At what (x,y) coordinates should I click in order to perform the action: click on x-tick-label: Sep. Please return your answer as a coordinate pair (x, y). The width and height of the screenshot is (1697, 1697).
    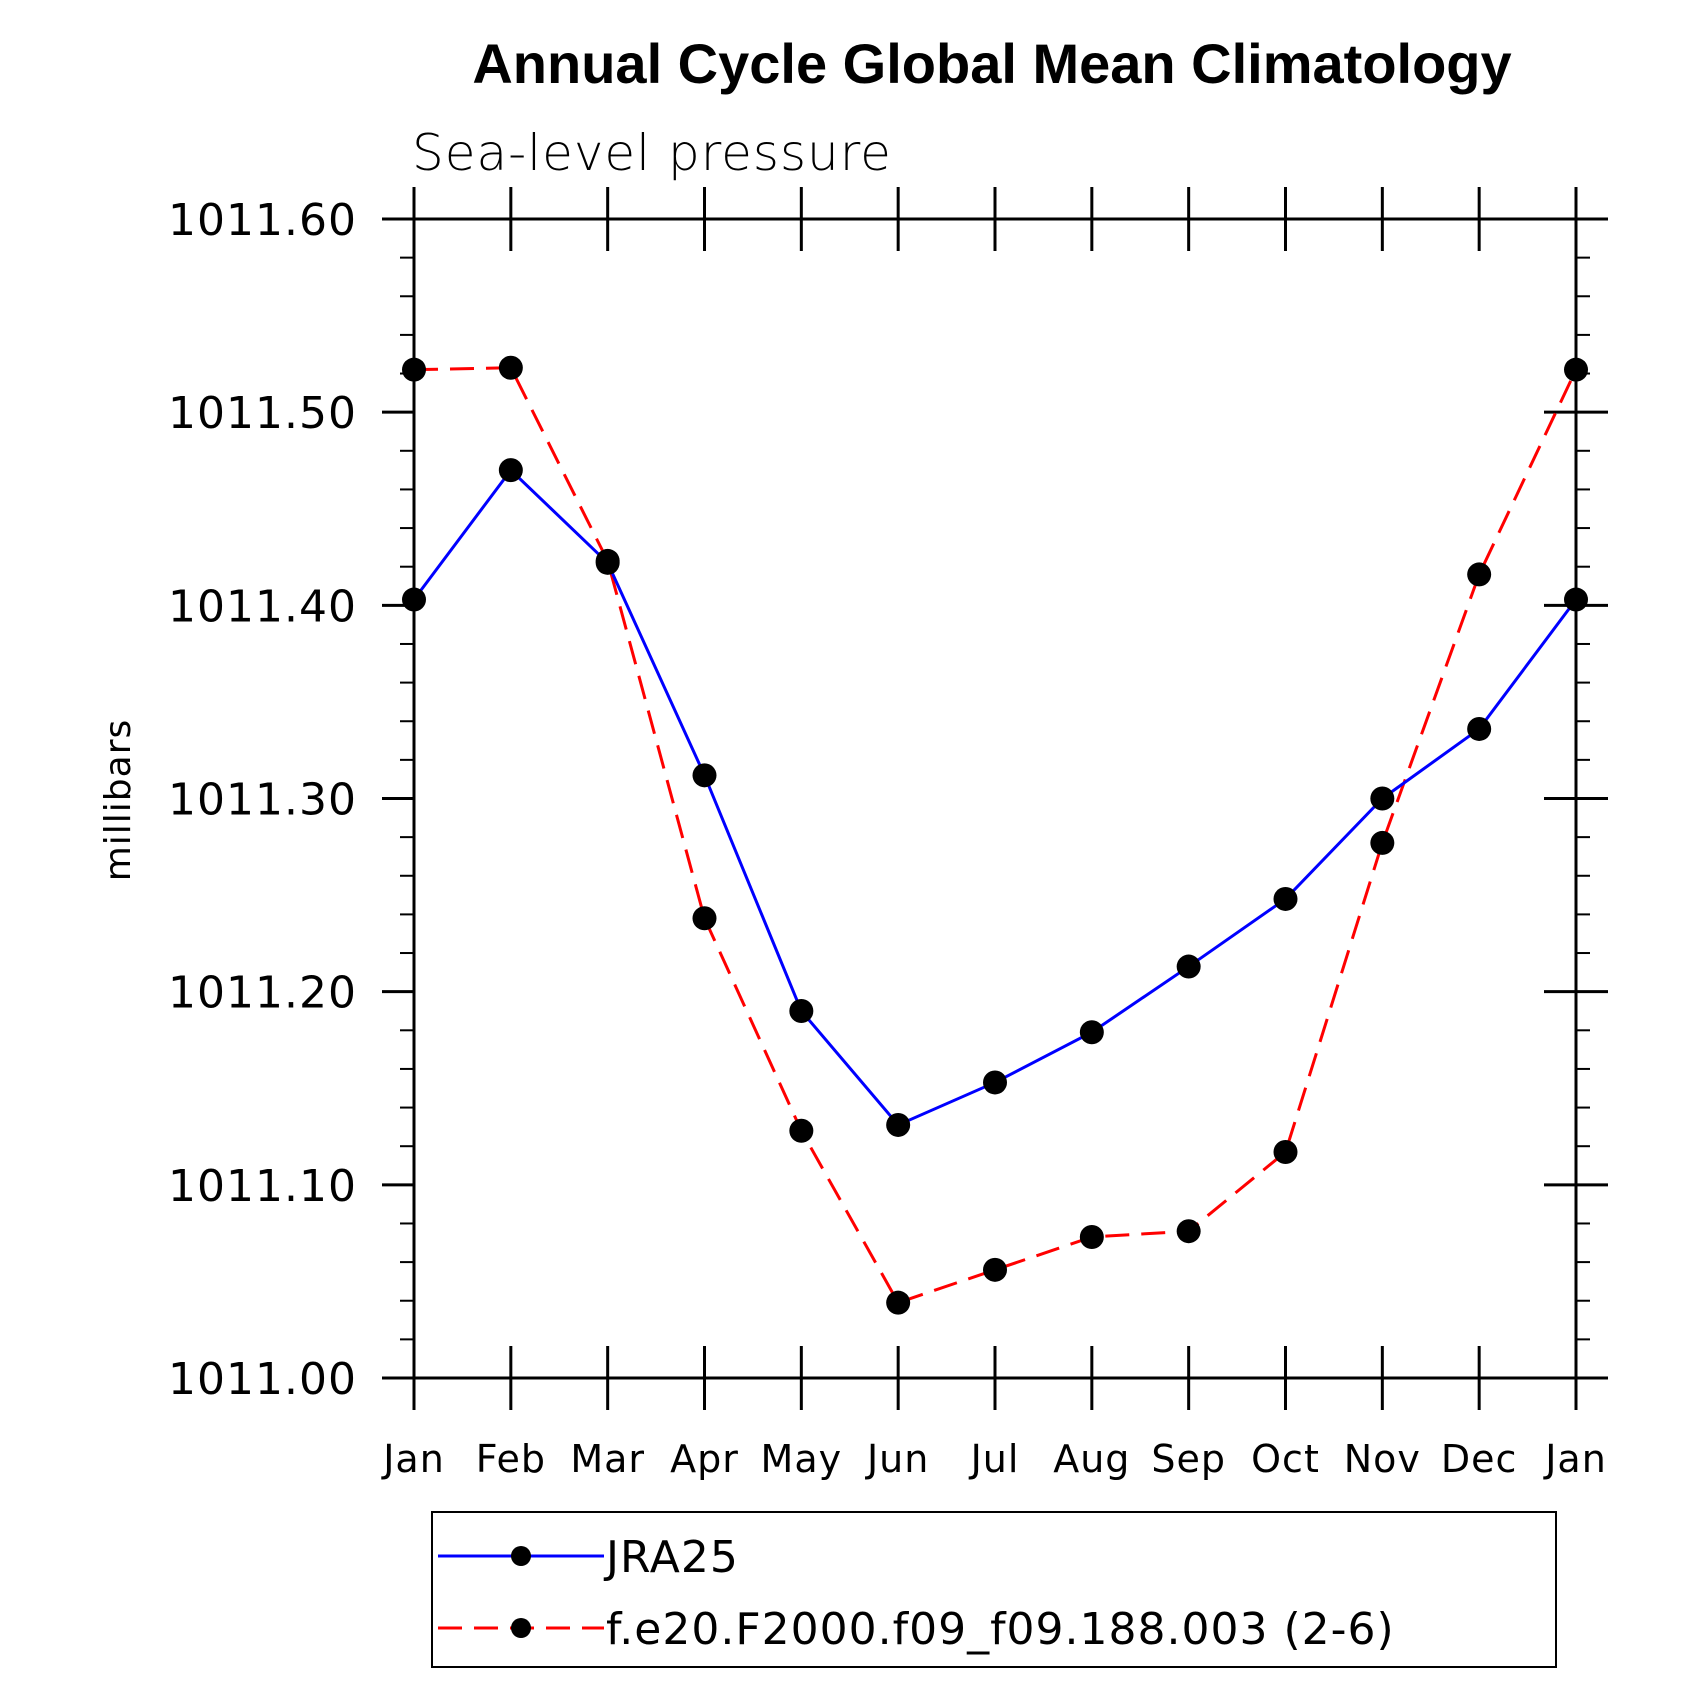
    Looking at the image, I should click on (1188, 1459).